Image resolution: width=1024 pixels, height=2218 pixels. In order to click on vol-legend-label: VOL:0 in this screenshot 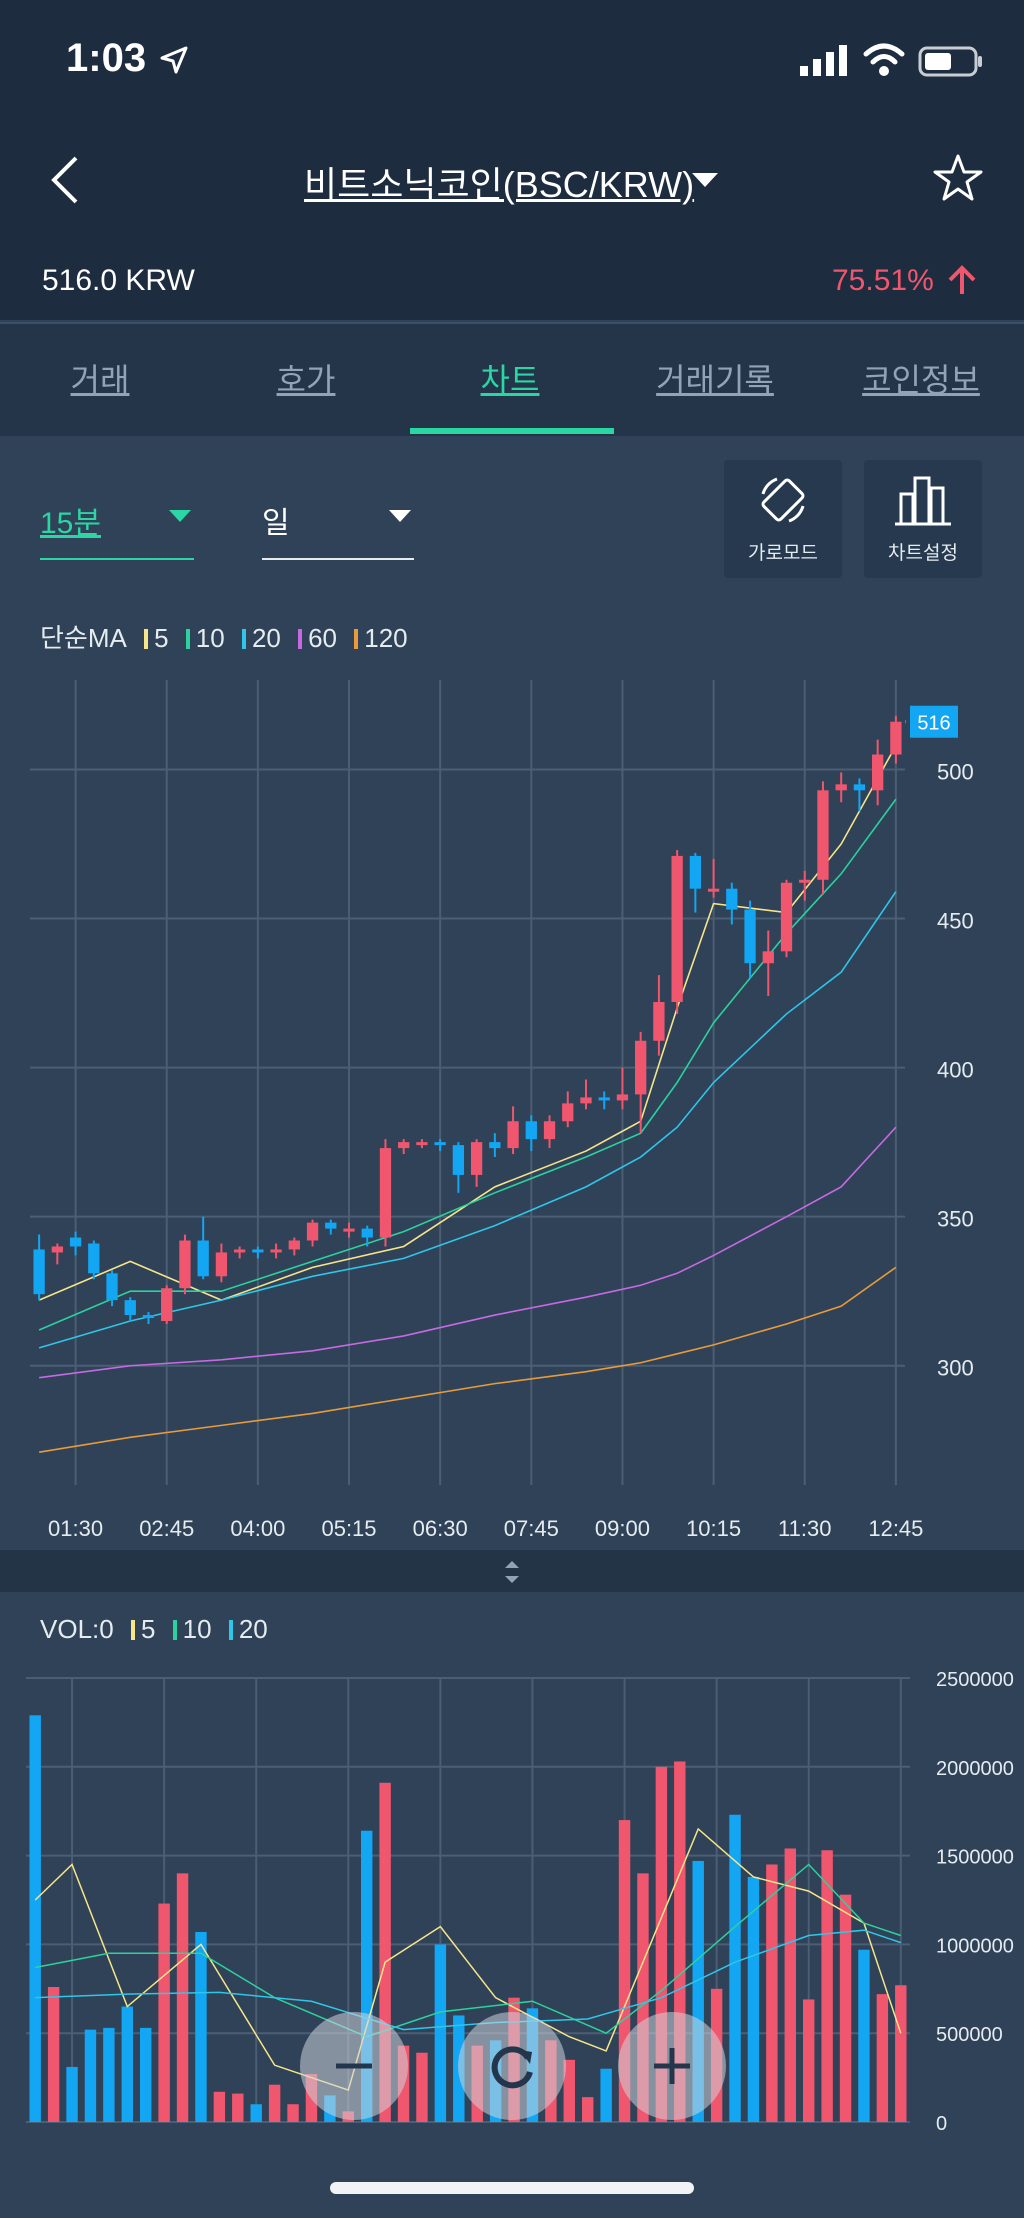, I will do `click(77, 1629)`.